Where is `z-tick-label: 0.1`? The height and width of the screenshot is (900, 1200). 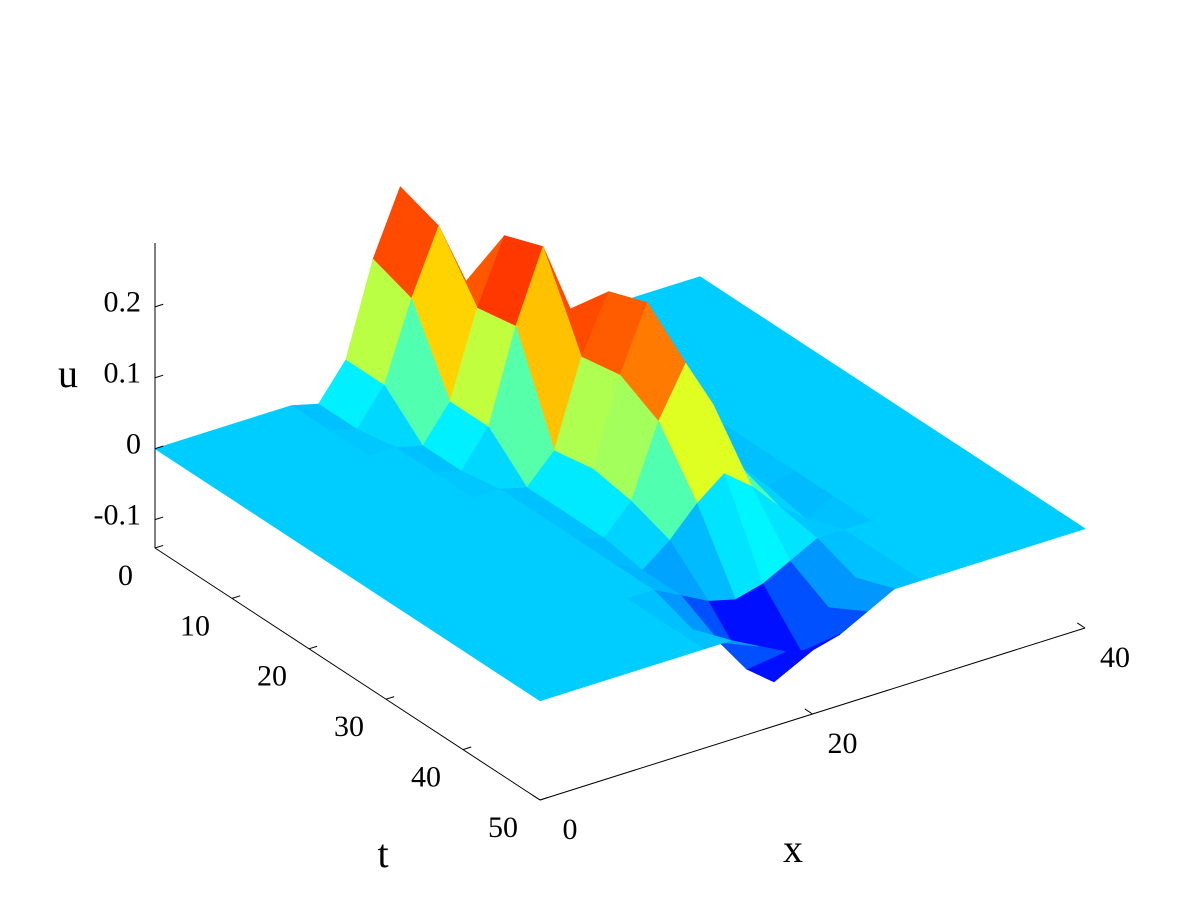 z-tick-label: 0.1 is located at coordinates (123, 373).